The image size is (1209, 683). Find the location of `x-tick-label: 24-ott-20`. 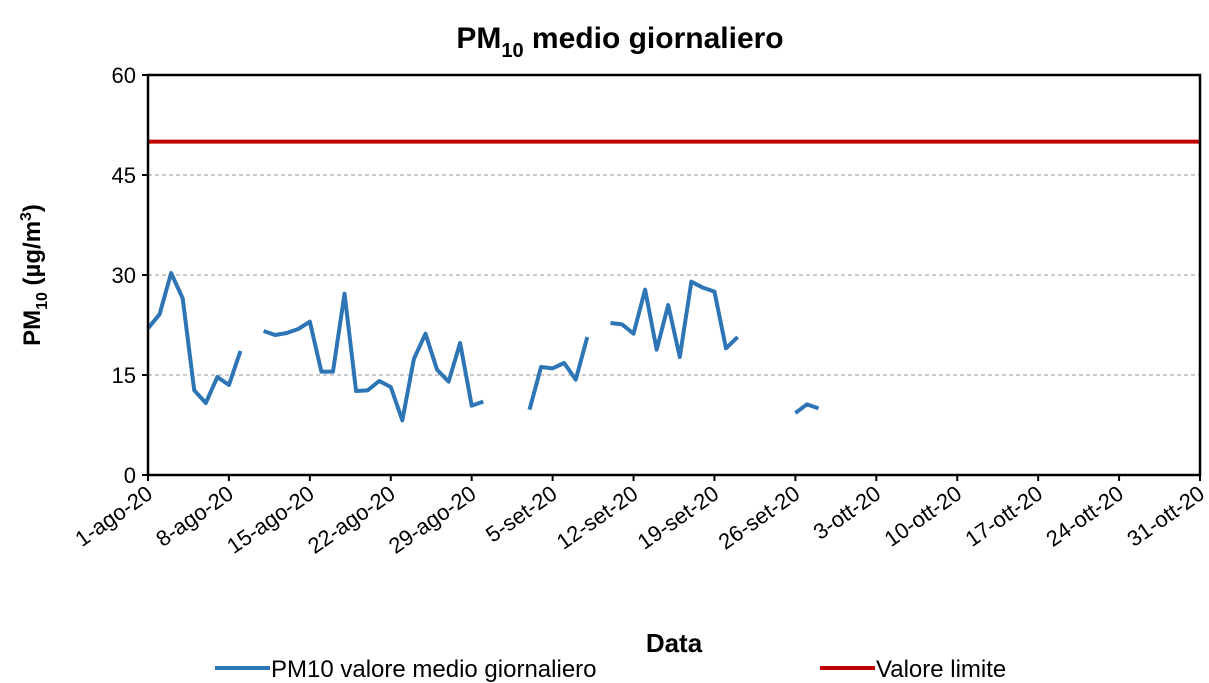

x-tick-label: 24-ott-20 is located at coordinates (1084, 516).